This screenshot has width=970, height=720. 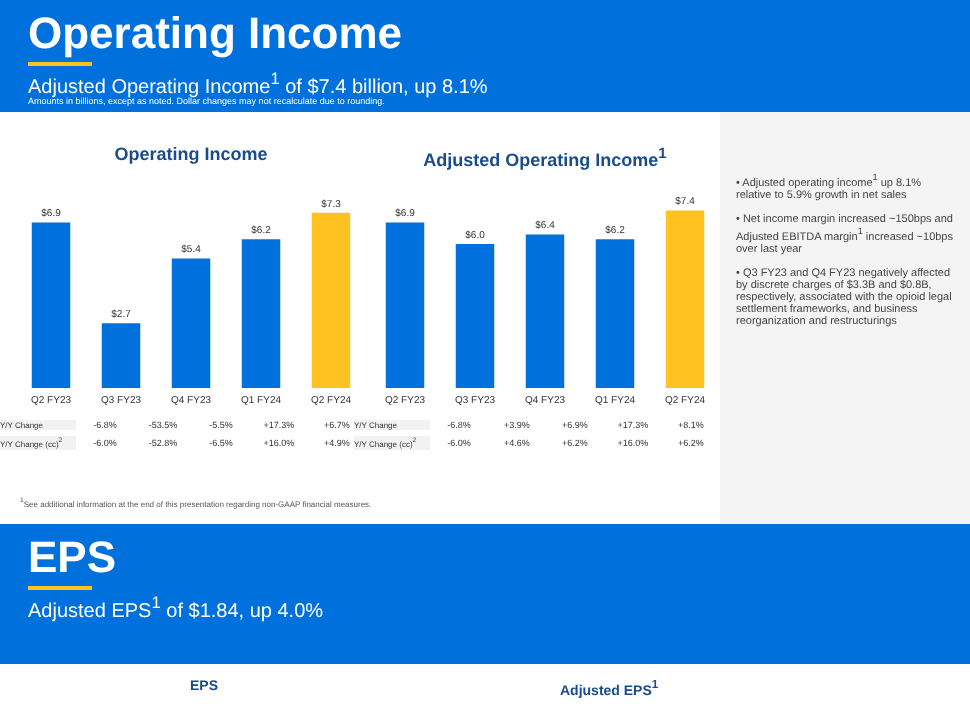 I want to click on text: Adjusted EPS$^{1}$ of $1.84, up 4.0%, so click(x=176, y=607).